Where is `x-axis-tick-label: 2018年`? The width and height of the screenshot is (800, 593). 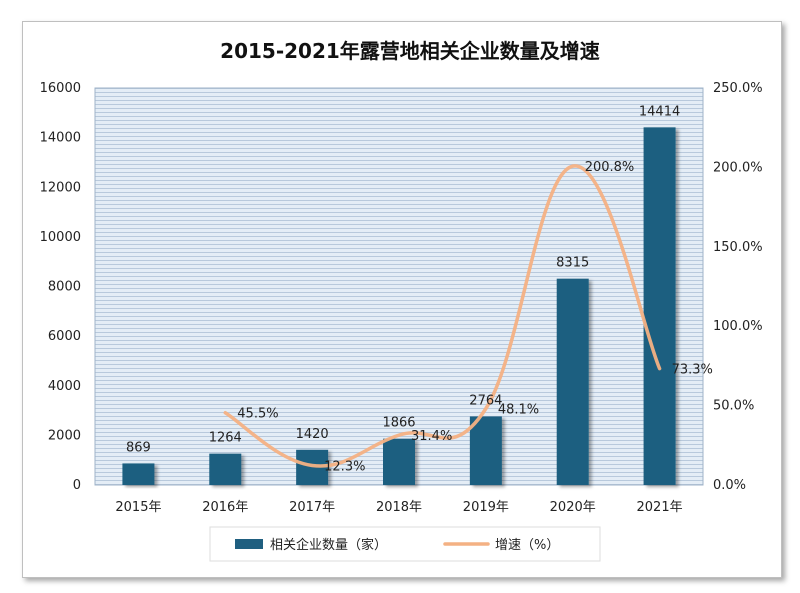
x-axis-tick-label: 2018年 is located at coordinates (399, 507).